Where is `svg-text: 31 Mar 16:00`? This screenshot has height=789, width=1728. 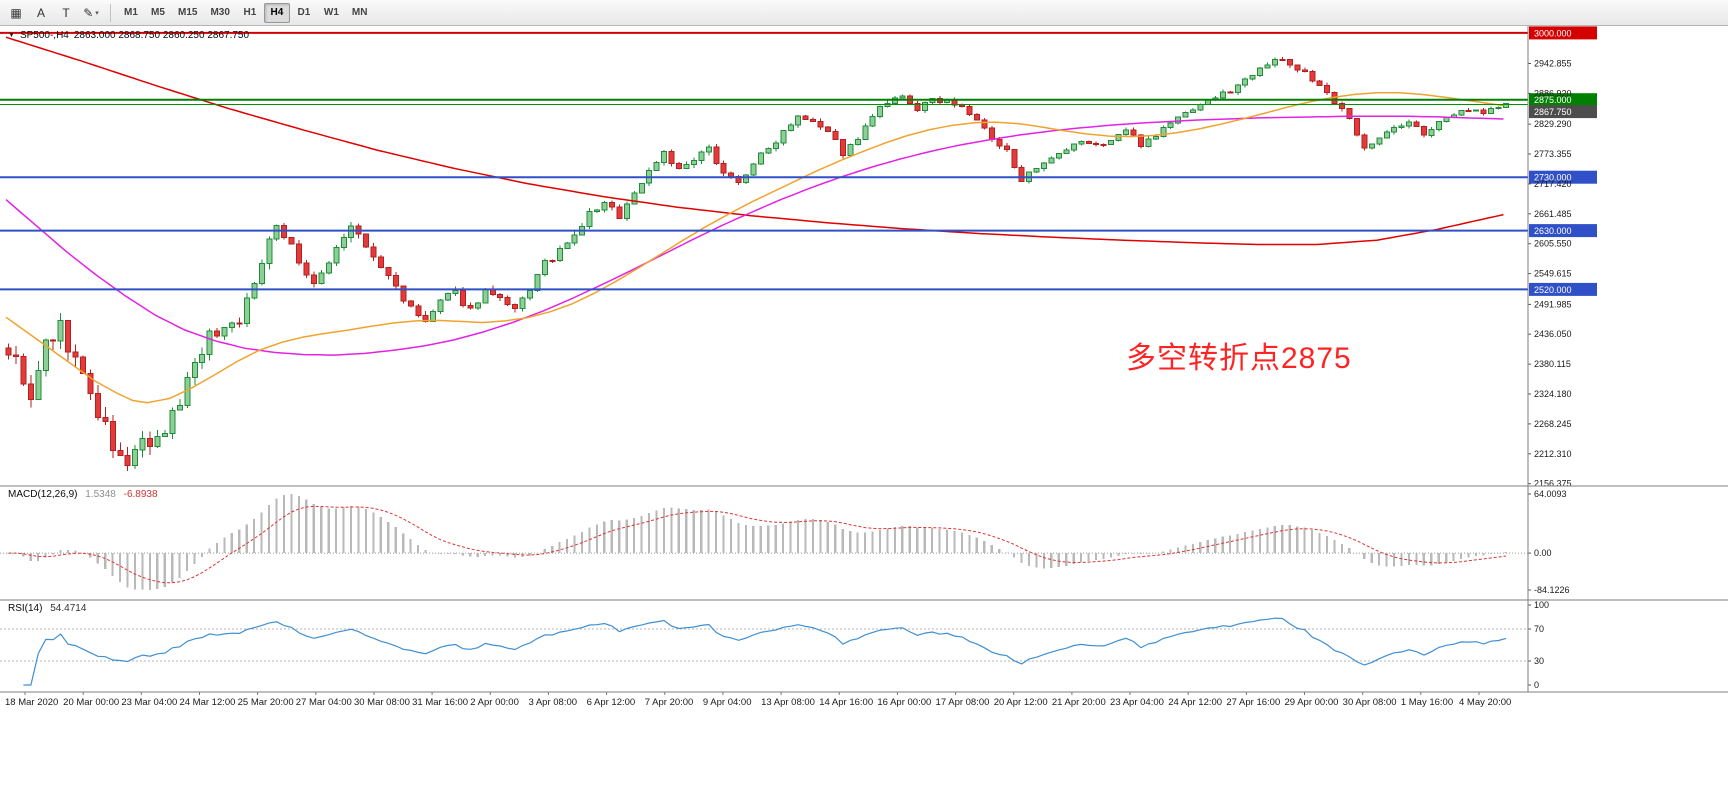
svg-text: 31 Mar 16:00 is located at coordinates (440, 702).